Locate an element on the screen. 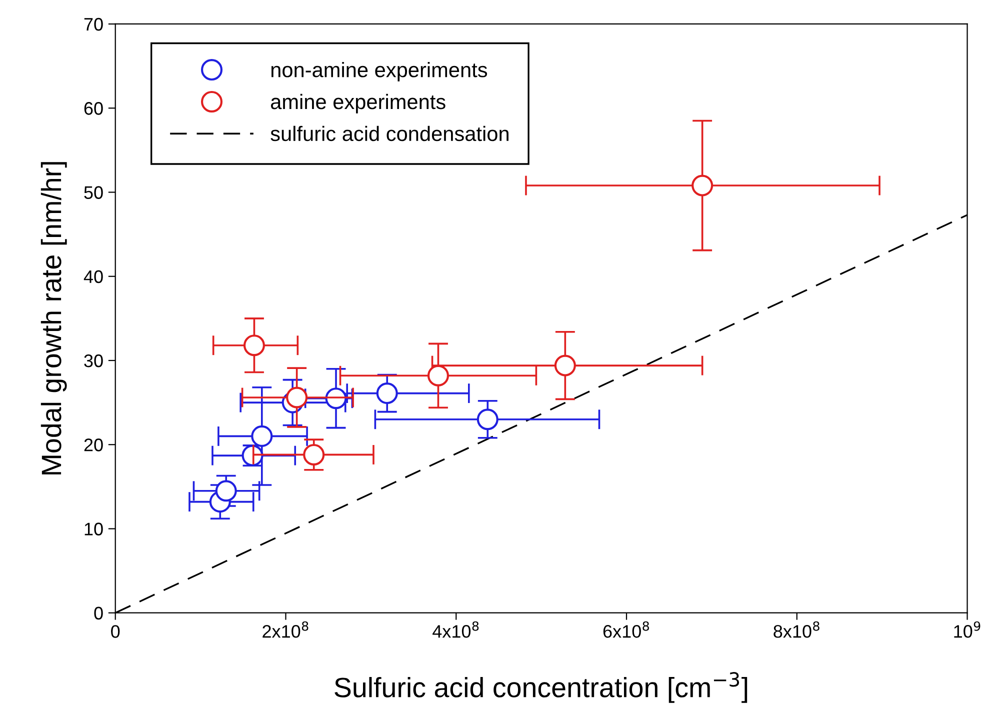 The image size is (986, 727). y-tick-label: 10 is located at coordinates (93, 529).